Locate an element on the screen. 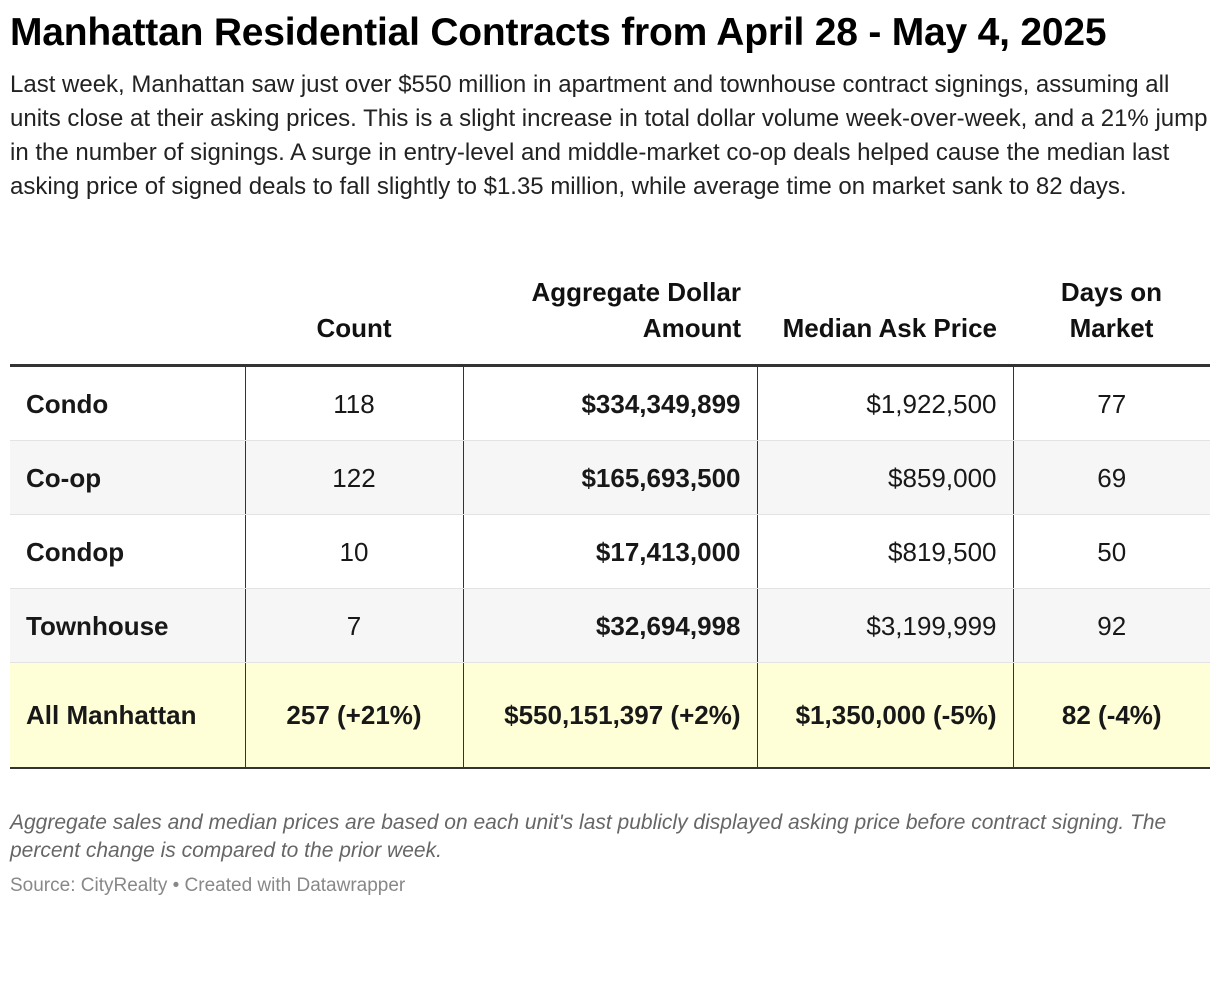 The height and width of the screenshot is (992, 1220). row-label: All Manhattan is located at coordinates (127, 715).